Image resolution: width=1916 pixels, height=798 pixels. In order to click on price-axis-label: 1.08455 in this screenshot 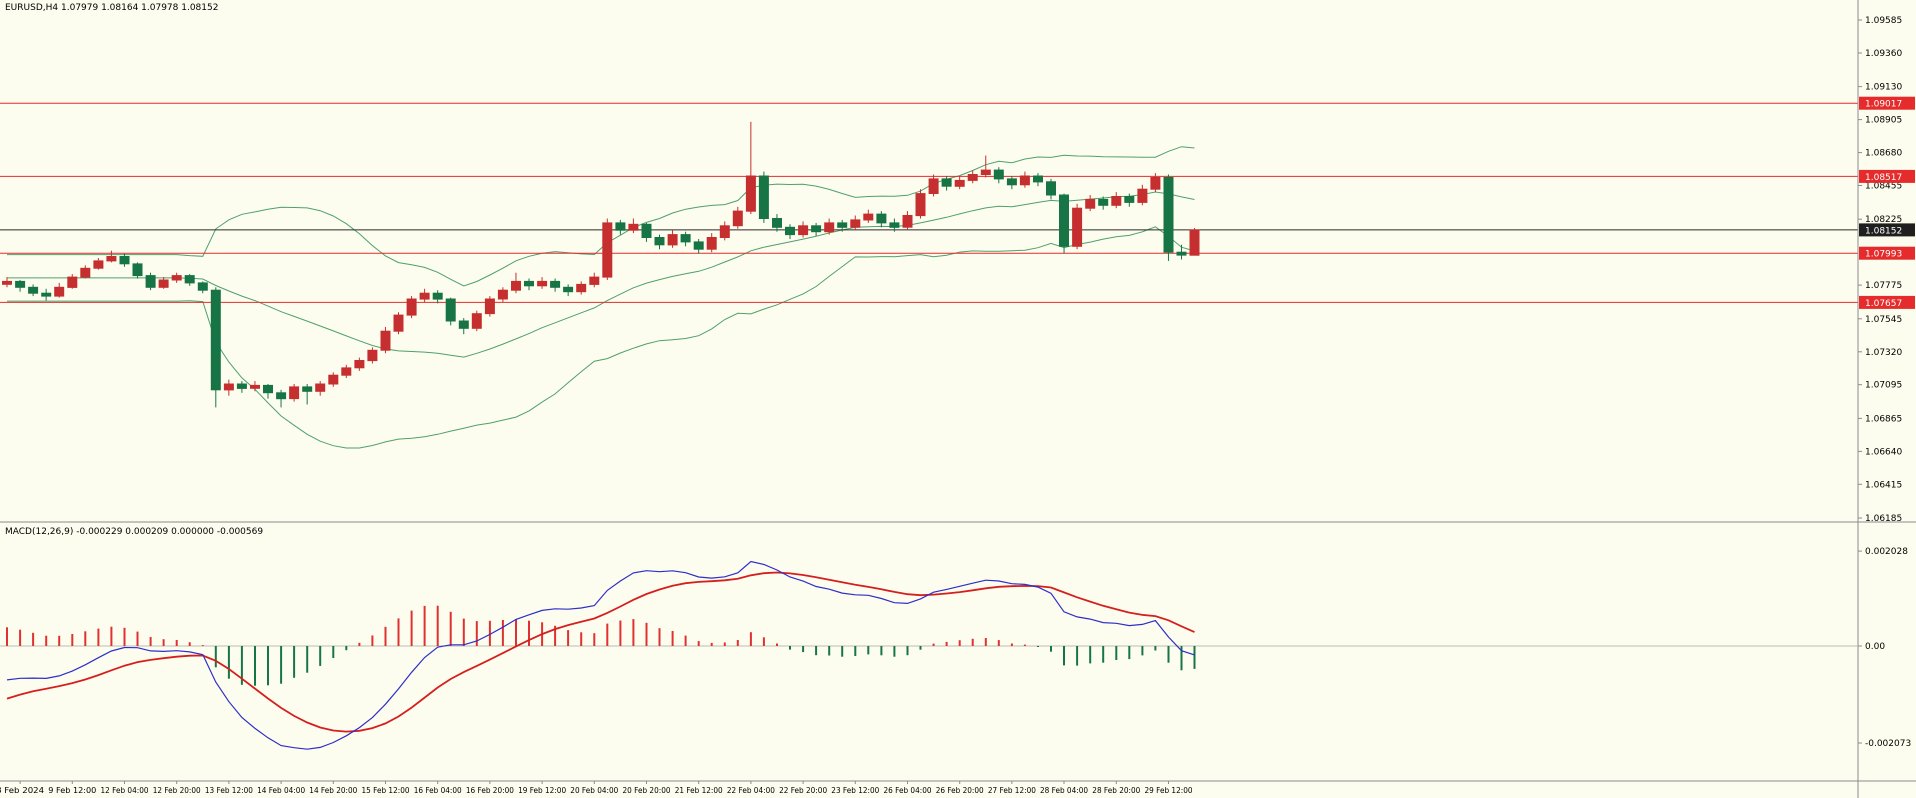, I will do `click(1883, 187)`.